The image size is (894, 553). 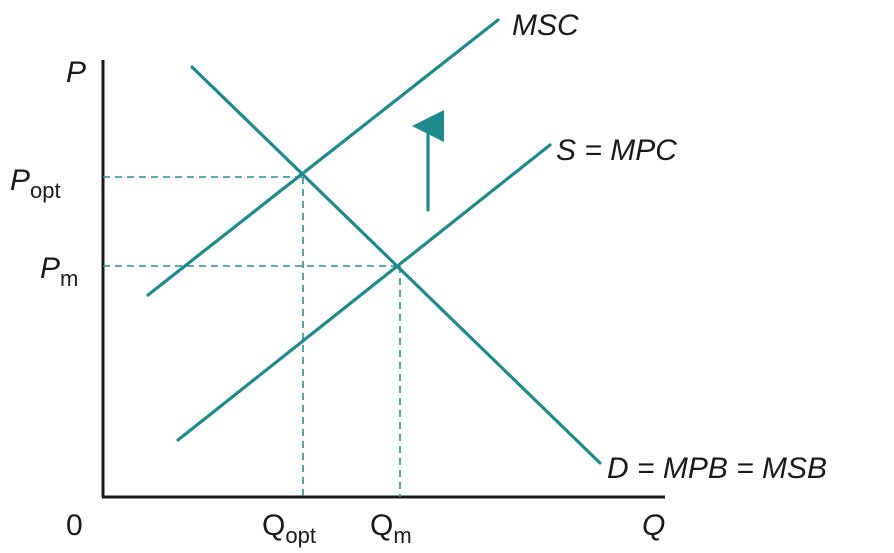 What do you see at coordinates (616, 150) in the screenshot?
I see `supply-label: S = MPC` at bounding box center [616, 150].